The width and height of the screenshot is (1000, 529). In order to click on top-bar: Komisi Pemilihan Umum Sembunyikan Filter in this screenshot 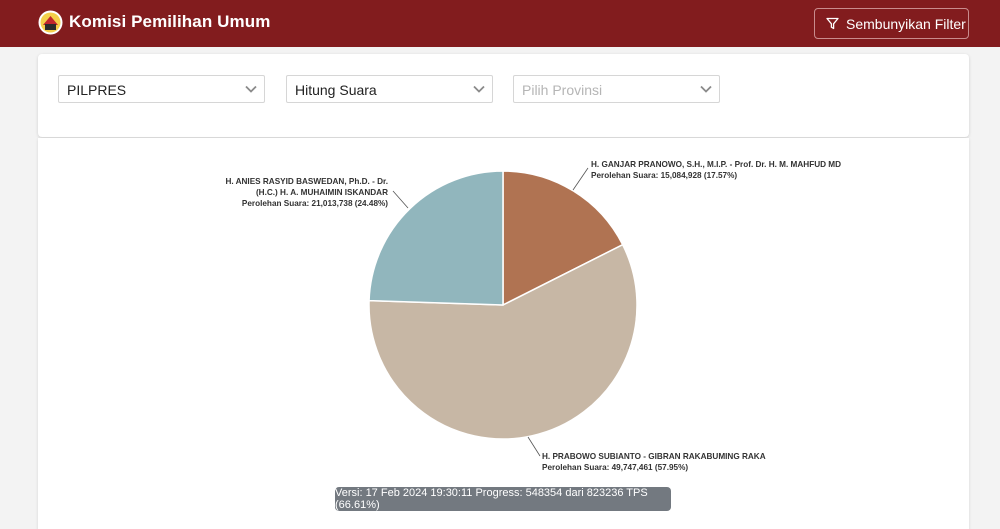, I will do `click(500, 23)`.